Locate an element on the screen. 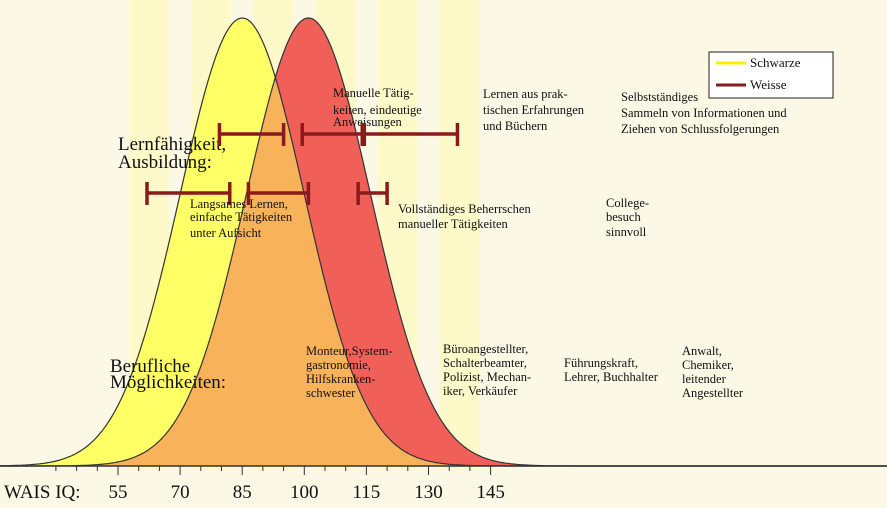 Image resolution: width=887 pixels, height=508 pixels. range-label: Vollständiges Beherrschen is located at coordinates (464, 209).